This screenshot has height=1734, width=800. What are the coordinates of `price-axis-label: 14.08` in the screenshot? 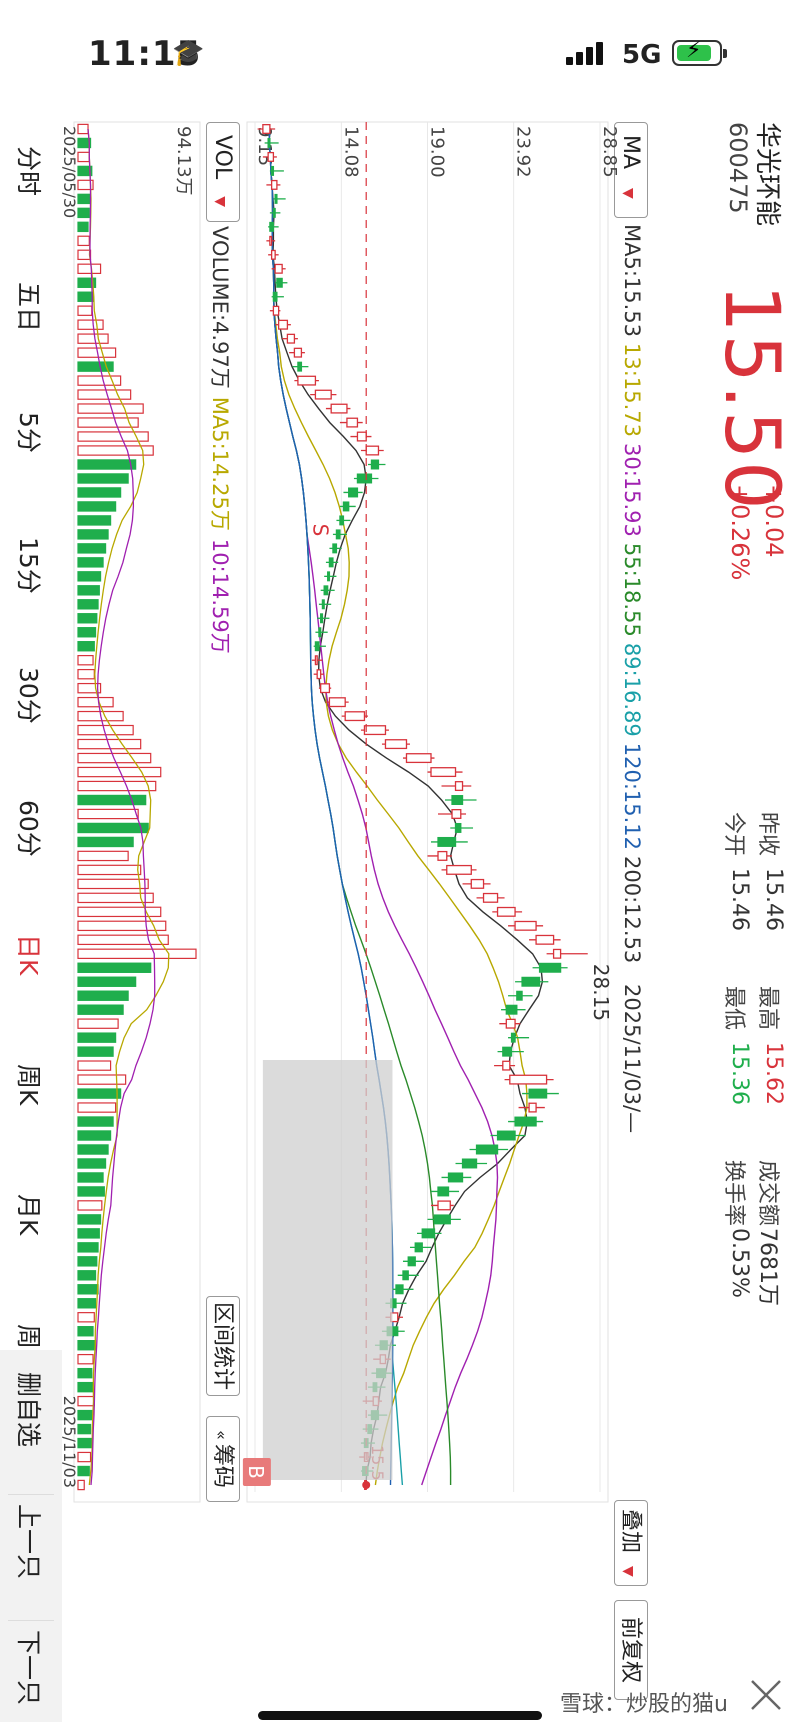 It's located at (350, 152).